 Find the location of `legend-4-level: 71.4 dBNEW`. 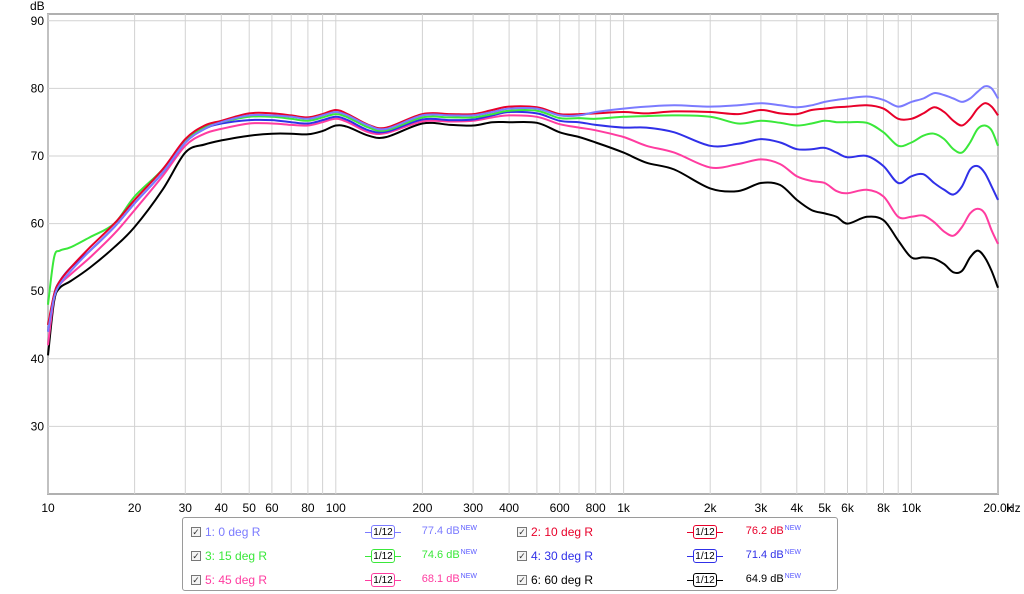

legend-4-level: 71.4 dBNEW is located at coordinates (761, 555).